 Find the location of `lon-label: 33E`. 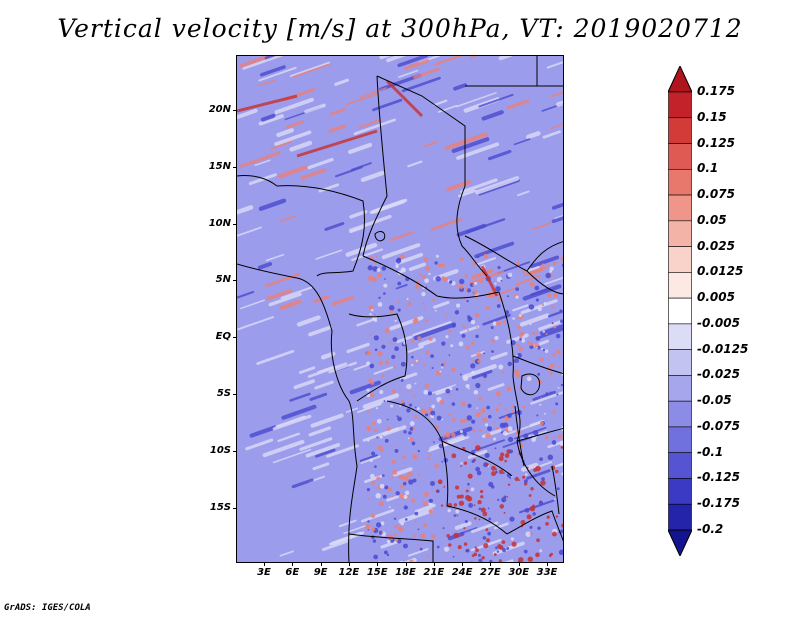

lon-label: 33E is located at coordinates (547, 572).